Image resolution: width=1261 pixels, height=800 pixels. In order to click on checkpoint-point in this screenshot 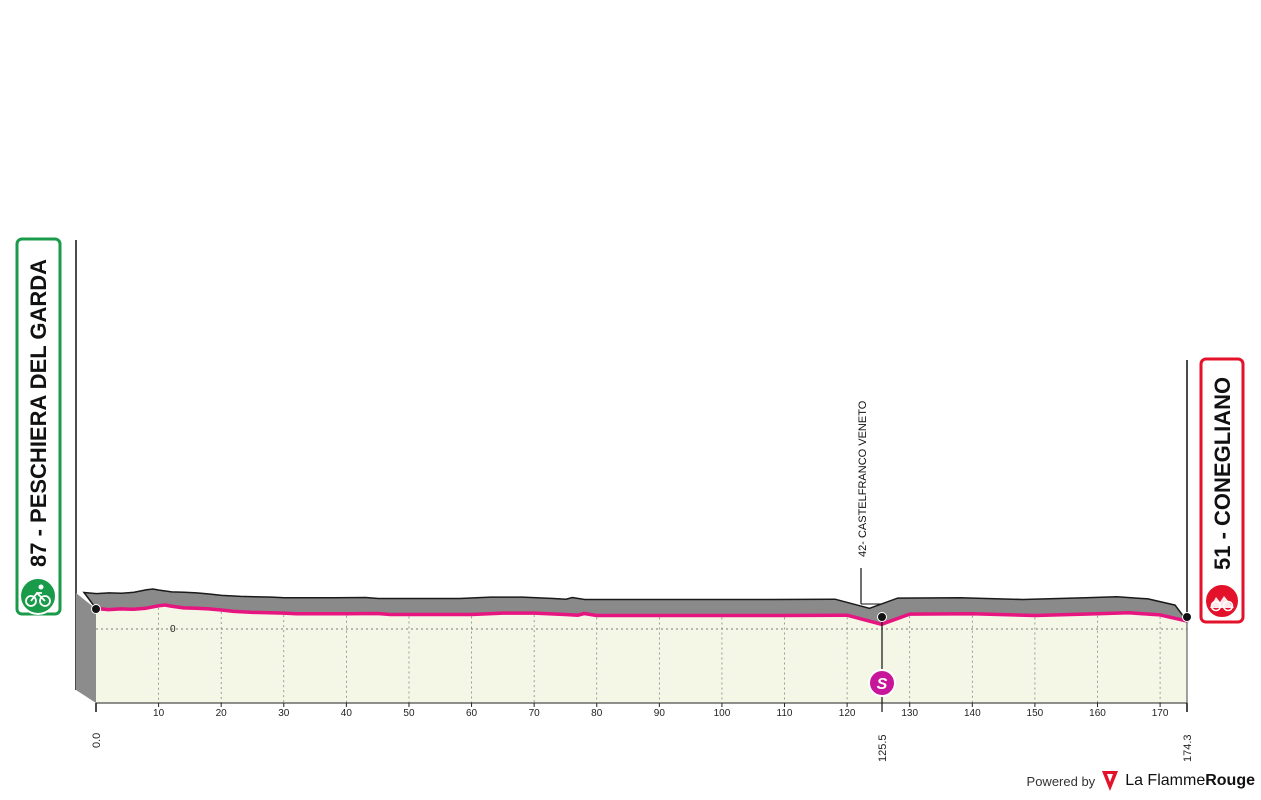, I will do `click(882, 617)`.